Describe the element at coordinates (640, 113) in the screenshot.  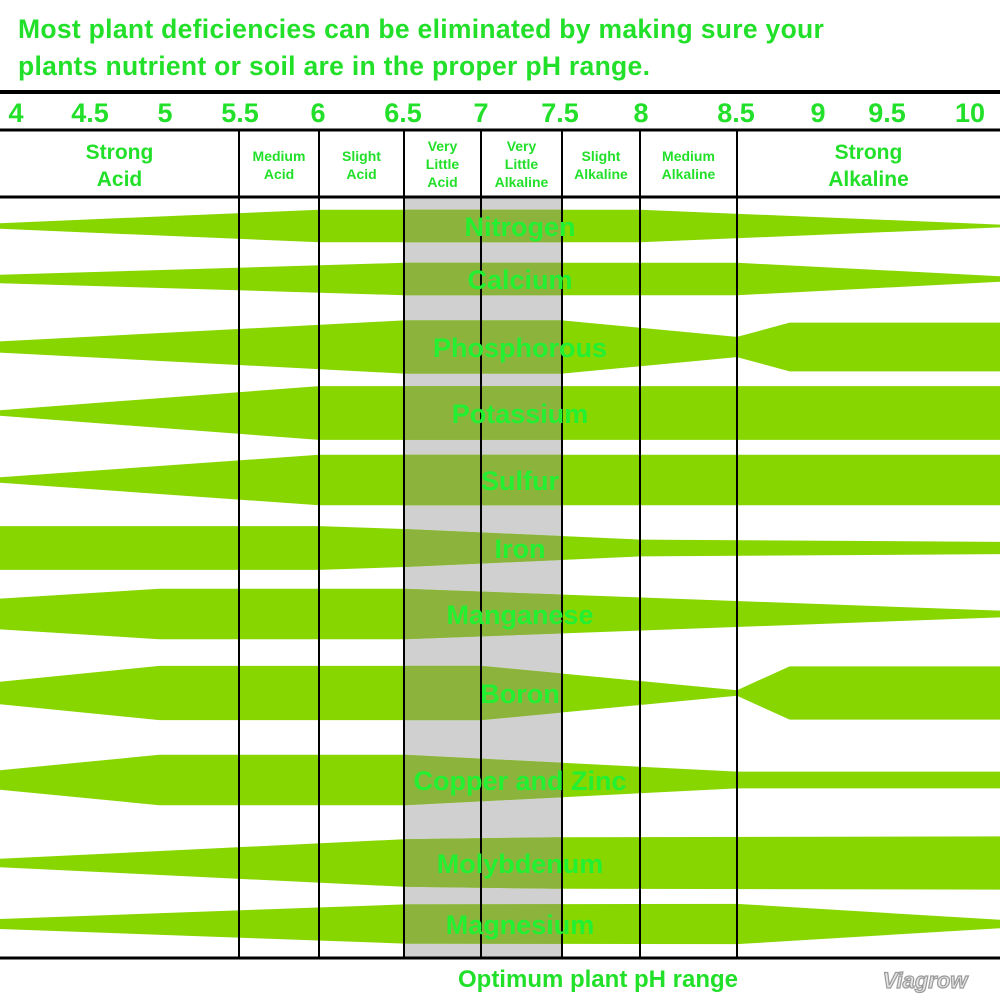
I see `tick-label: 8` at that location.